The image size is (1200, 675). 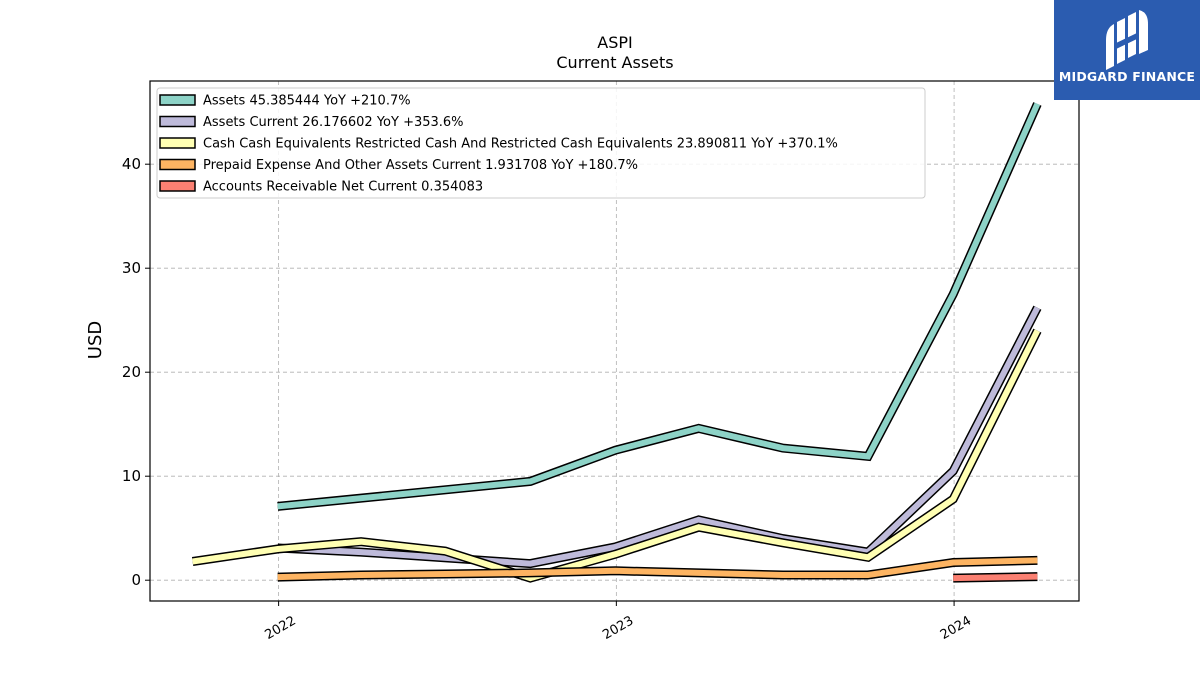 What do you see at coordinates (333, 122) in the screenshot?
I see `legend-entry: Assets Current 26.176602 YoY +353.6%` at bounding box center [333, 122].